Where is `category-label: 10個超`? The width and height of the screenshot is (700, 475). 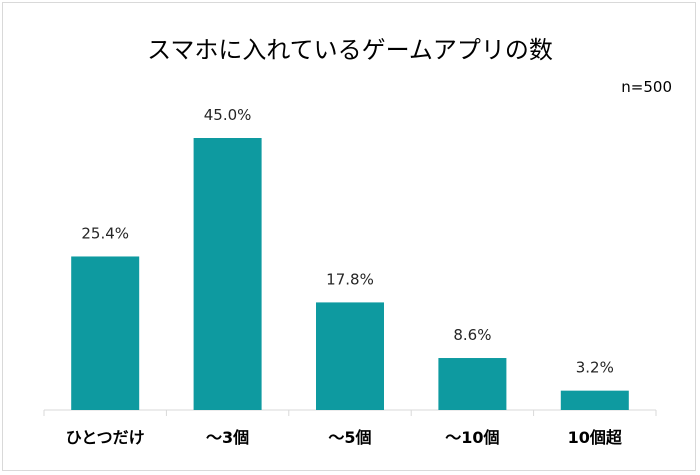
category-label: 10個超 is located at coordinates (595, 437).